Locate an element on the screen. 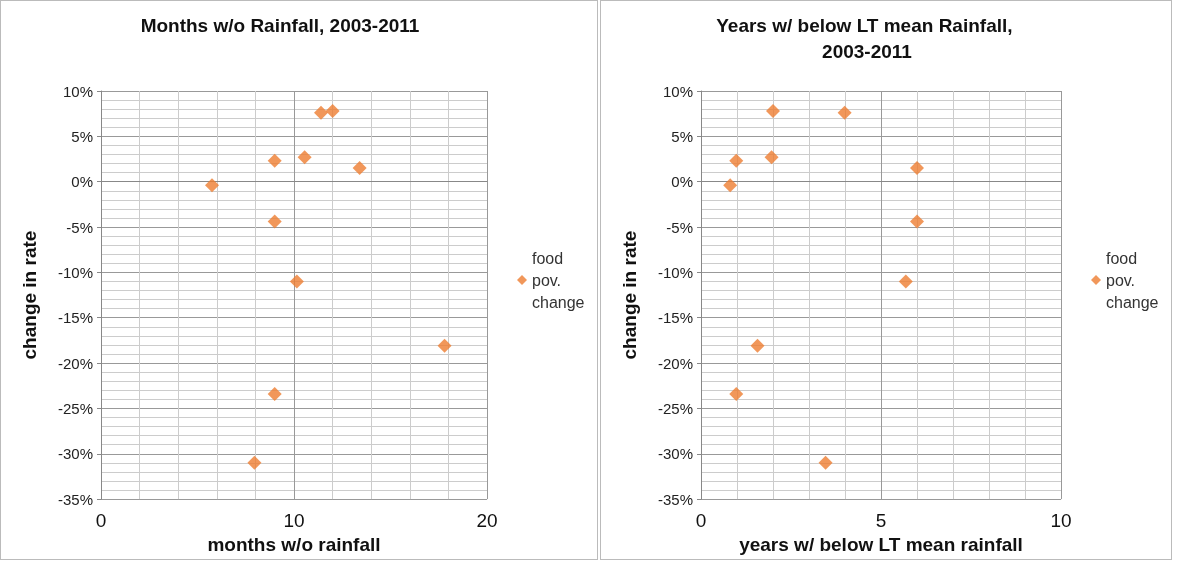 The height and width of the screenshot is (565, 1180). x-axis-title: months w/o rainfall is located at coordinates (294, 544).